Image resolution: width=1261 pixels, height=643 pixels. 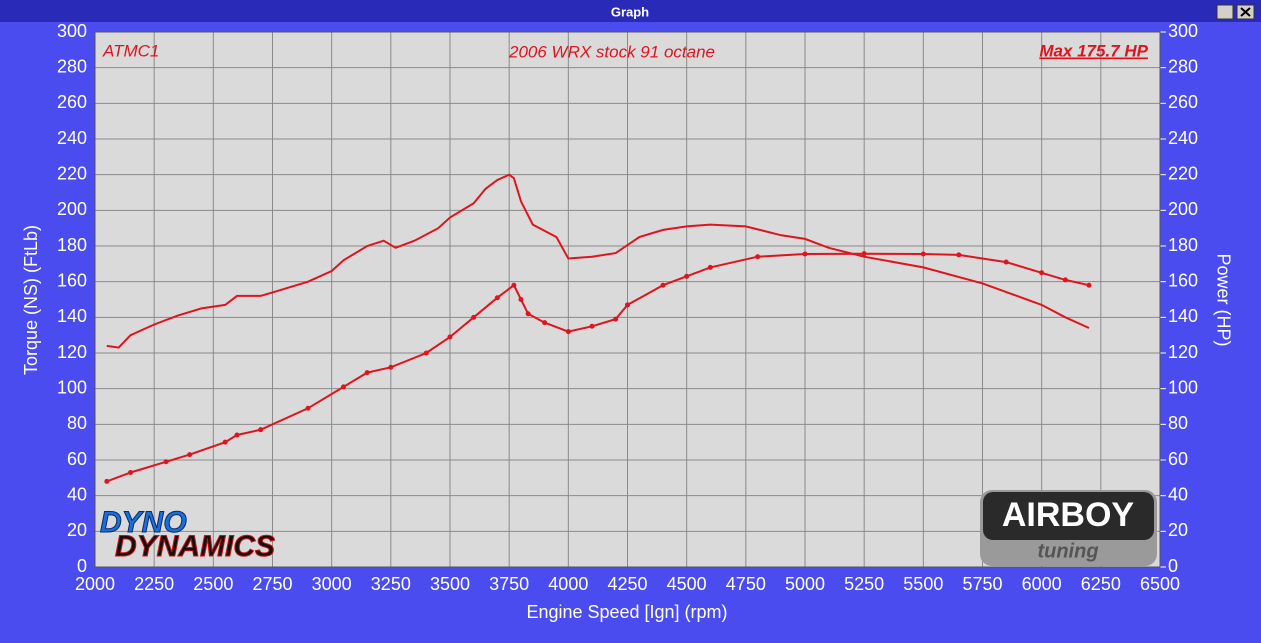 What do you see at coordinates (1178, 423) in the screenshot?
I see `y2-tick-label: 80` at bounding box center [1178, 423].